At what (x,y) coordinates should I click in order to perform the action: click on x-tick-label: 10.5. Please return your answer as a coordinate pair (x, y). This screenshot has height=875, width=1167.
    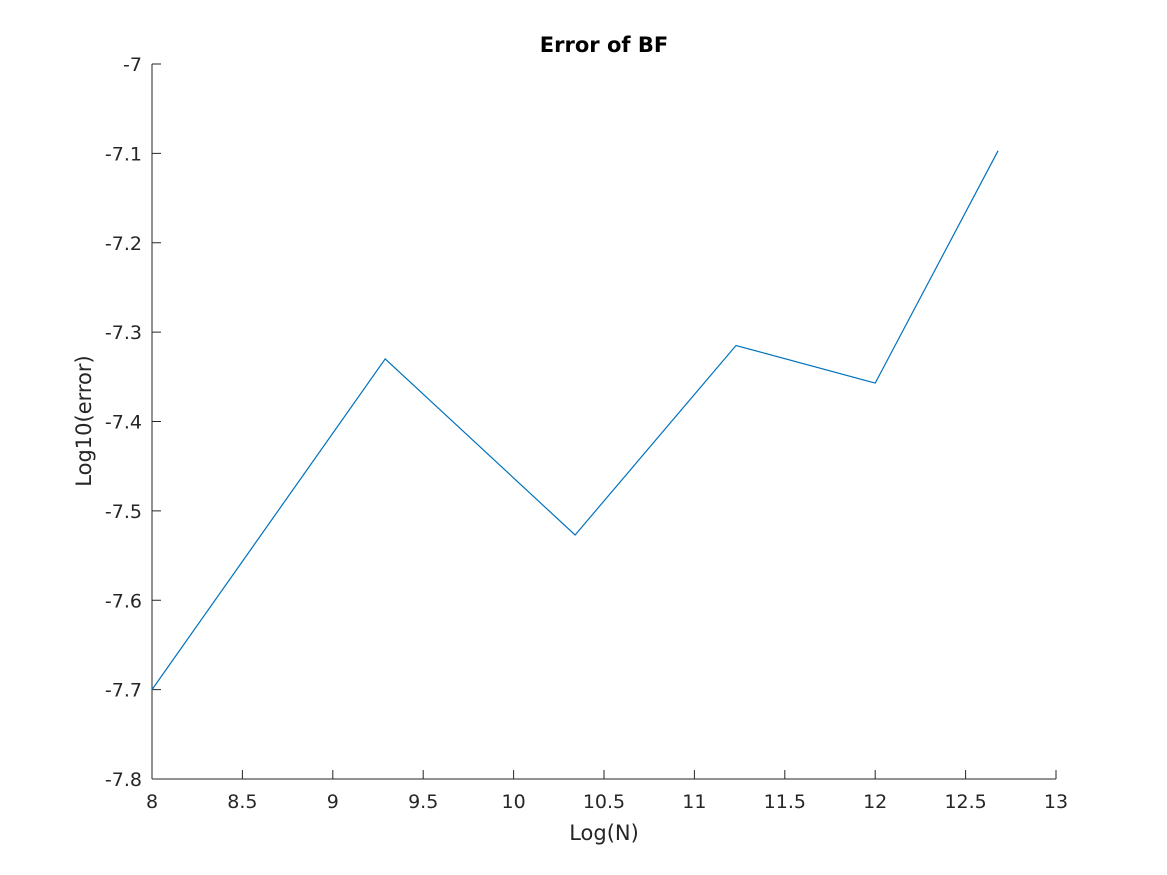
    Looking at the image, I should click on (604, 802).